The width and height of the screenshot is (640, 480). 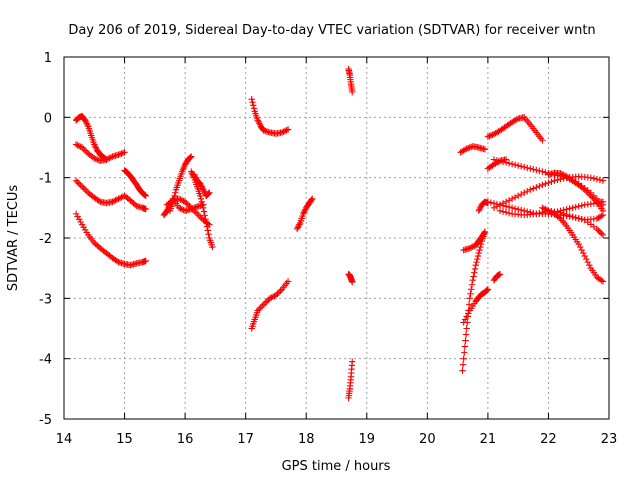 What do you see at coordinates (45, 179) in the screenshot?
I see `y-tick-label: -1` at bounding box center [45, 179].